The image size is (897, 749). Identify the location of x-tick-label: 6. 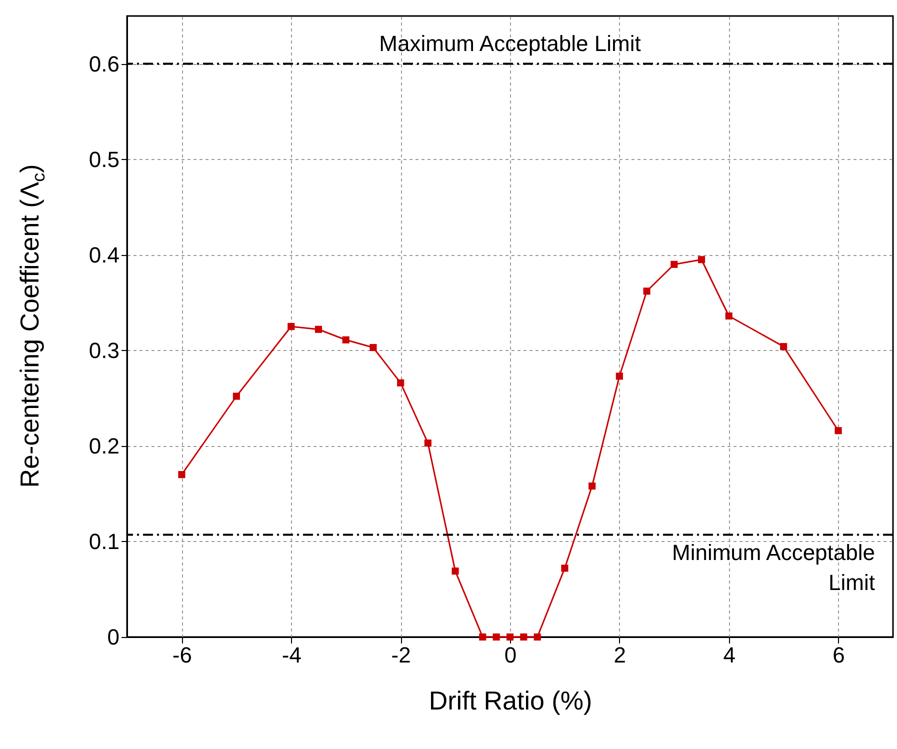
(838, 655).